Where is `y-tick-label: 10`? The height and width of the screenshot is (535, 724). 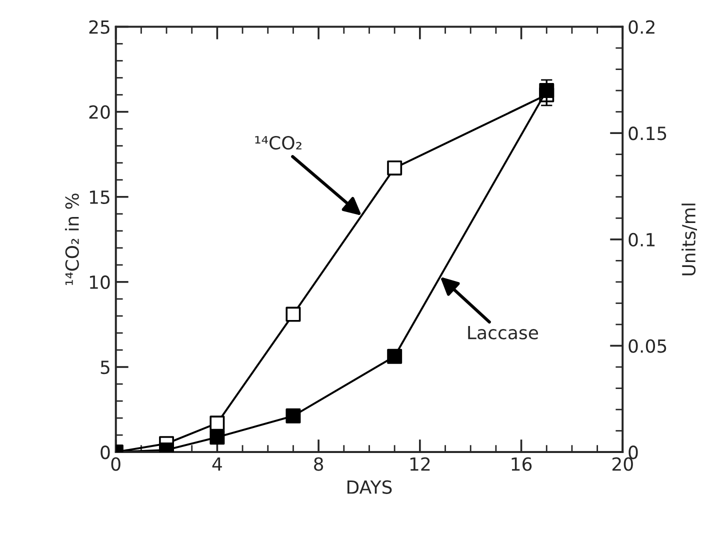 y-tick-label: 10 is located at coordinates (100, 282).